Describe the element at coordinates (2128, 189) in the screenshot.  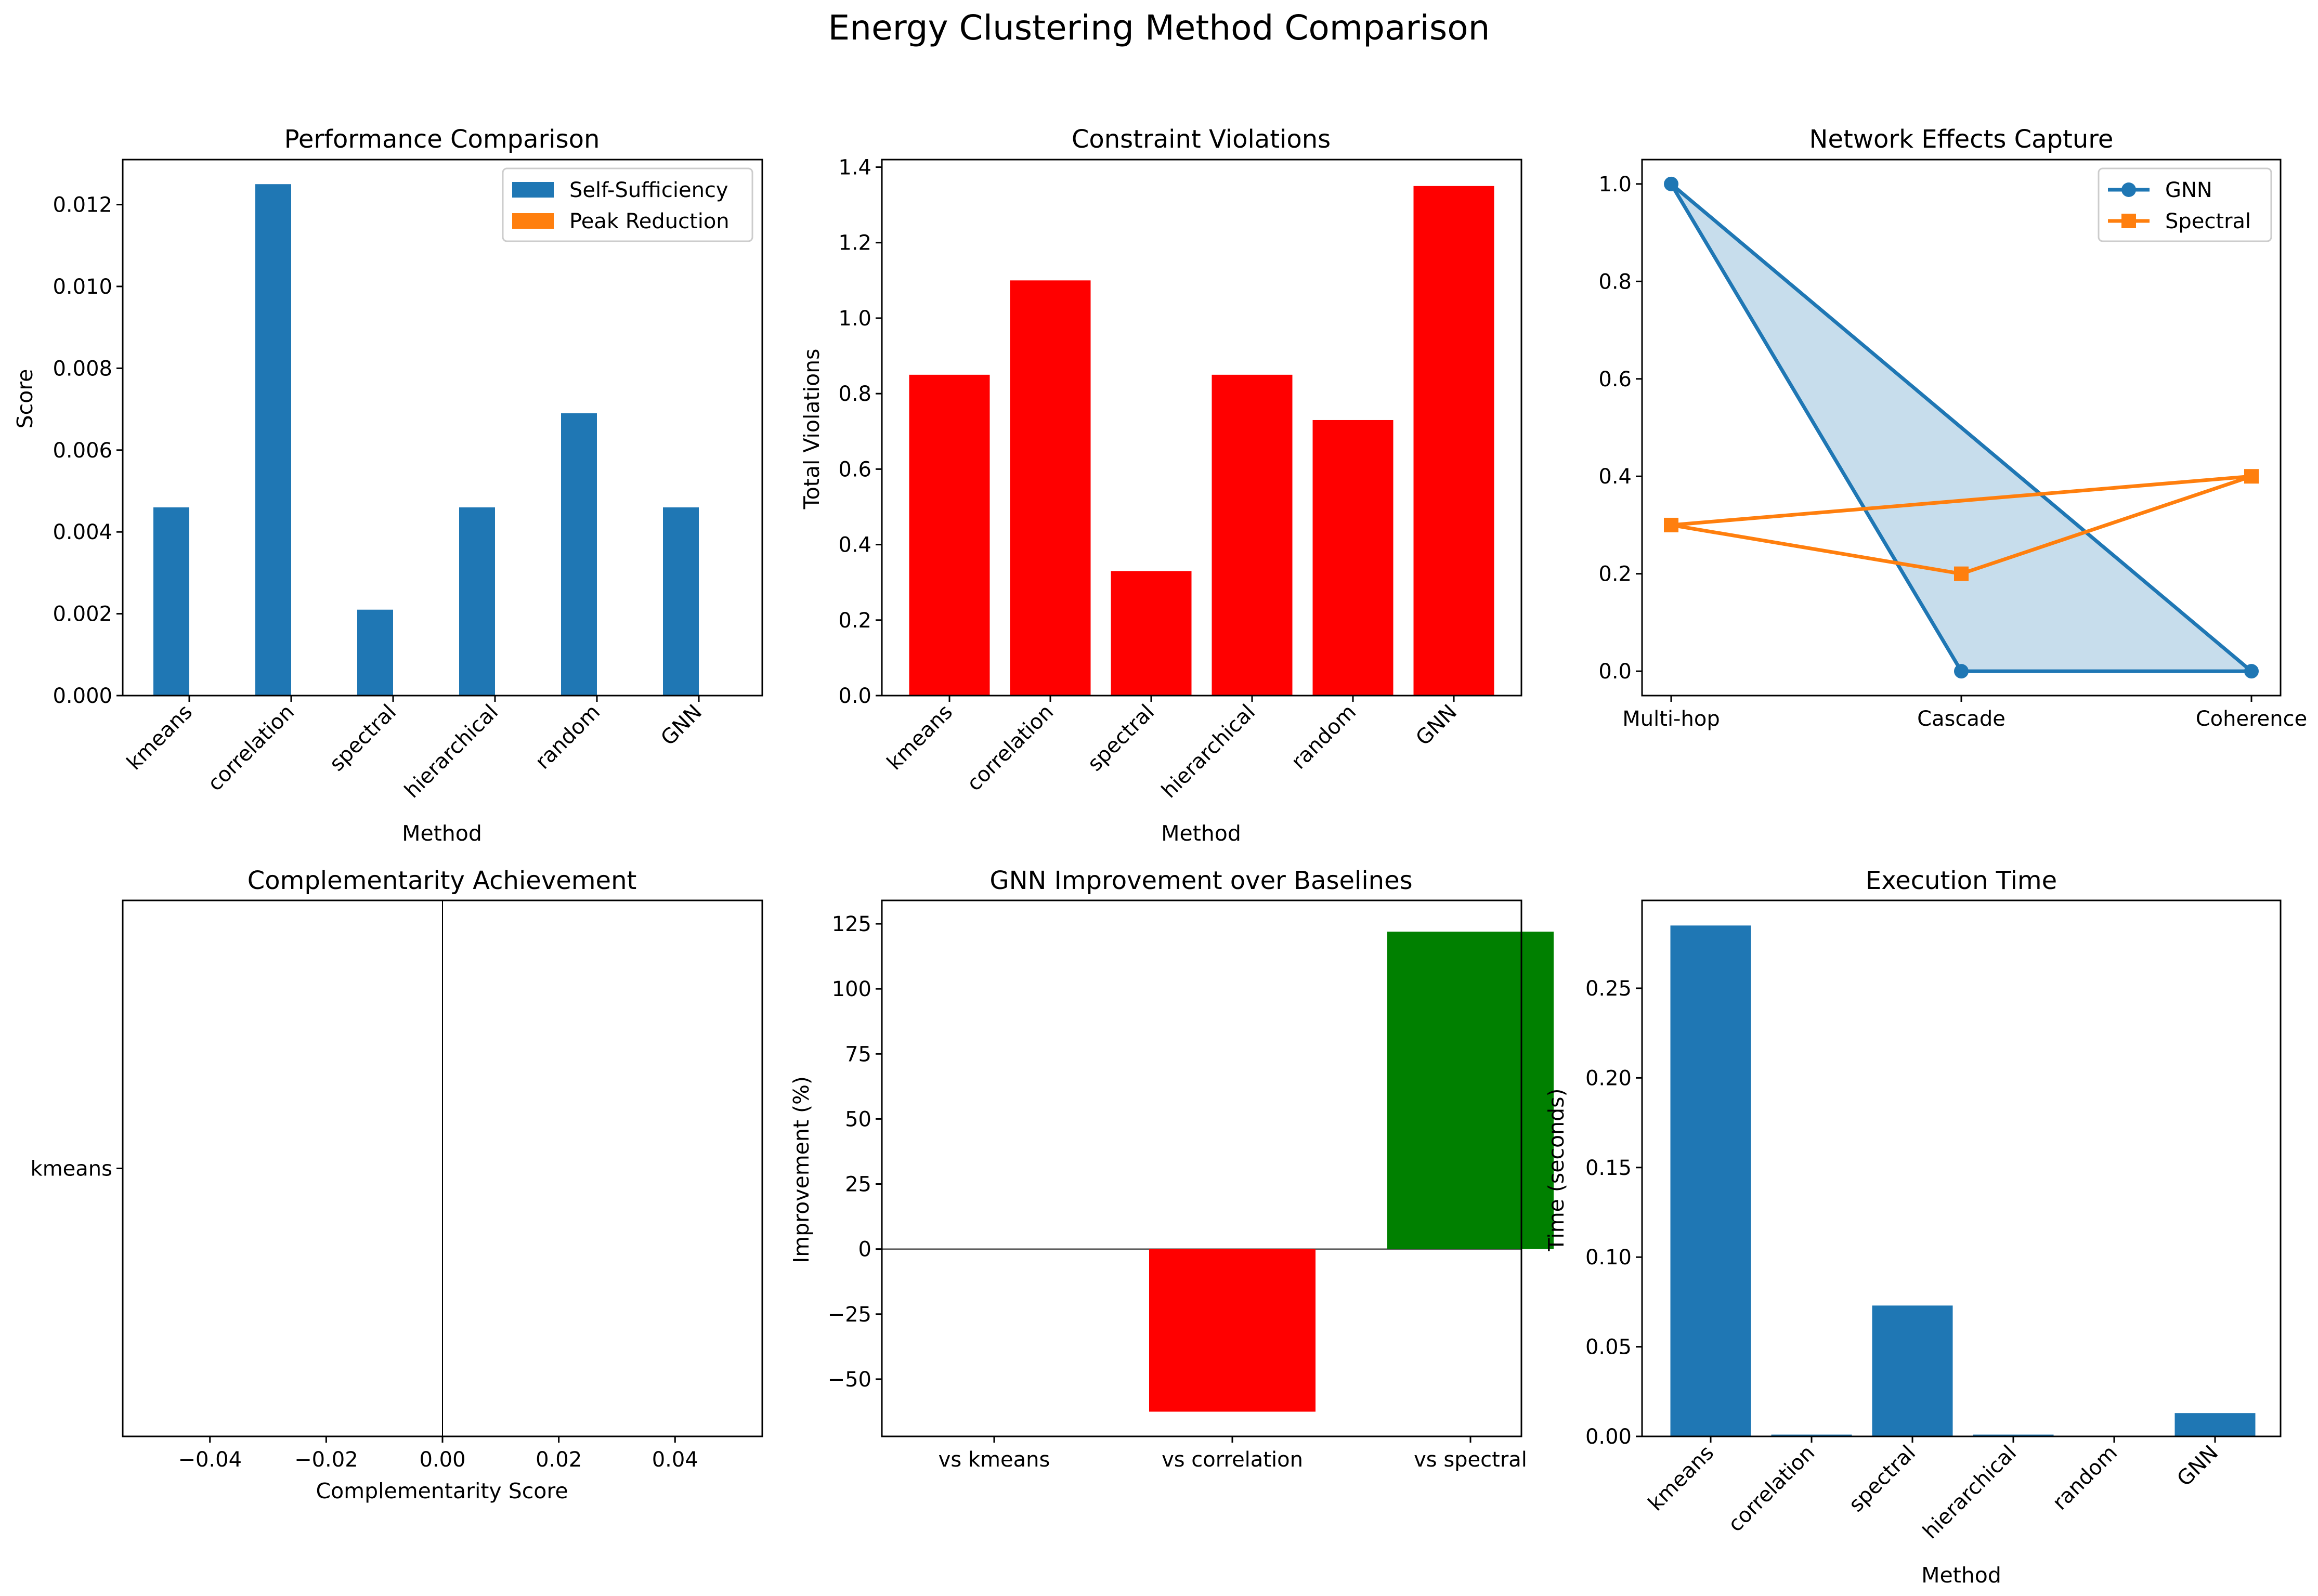
I see `legend-marker-gnn` at that location.